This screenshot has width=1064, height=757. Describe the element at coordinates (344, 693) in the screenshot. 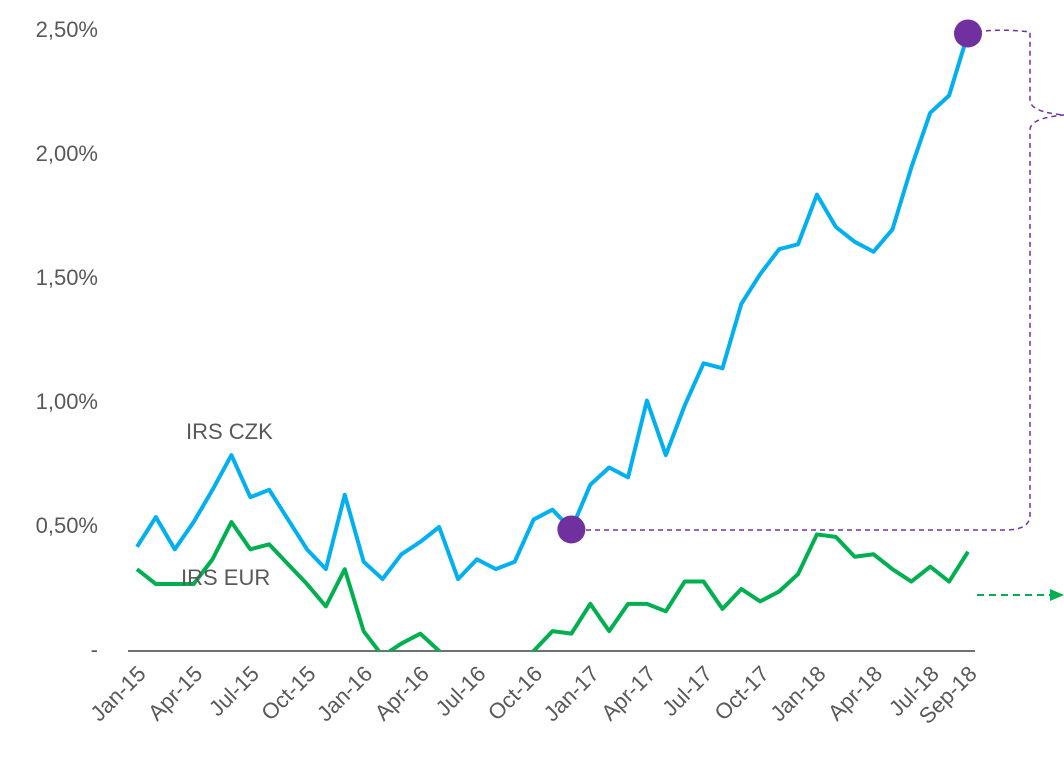

I see `x-tick-label: Jan-16` at that location.